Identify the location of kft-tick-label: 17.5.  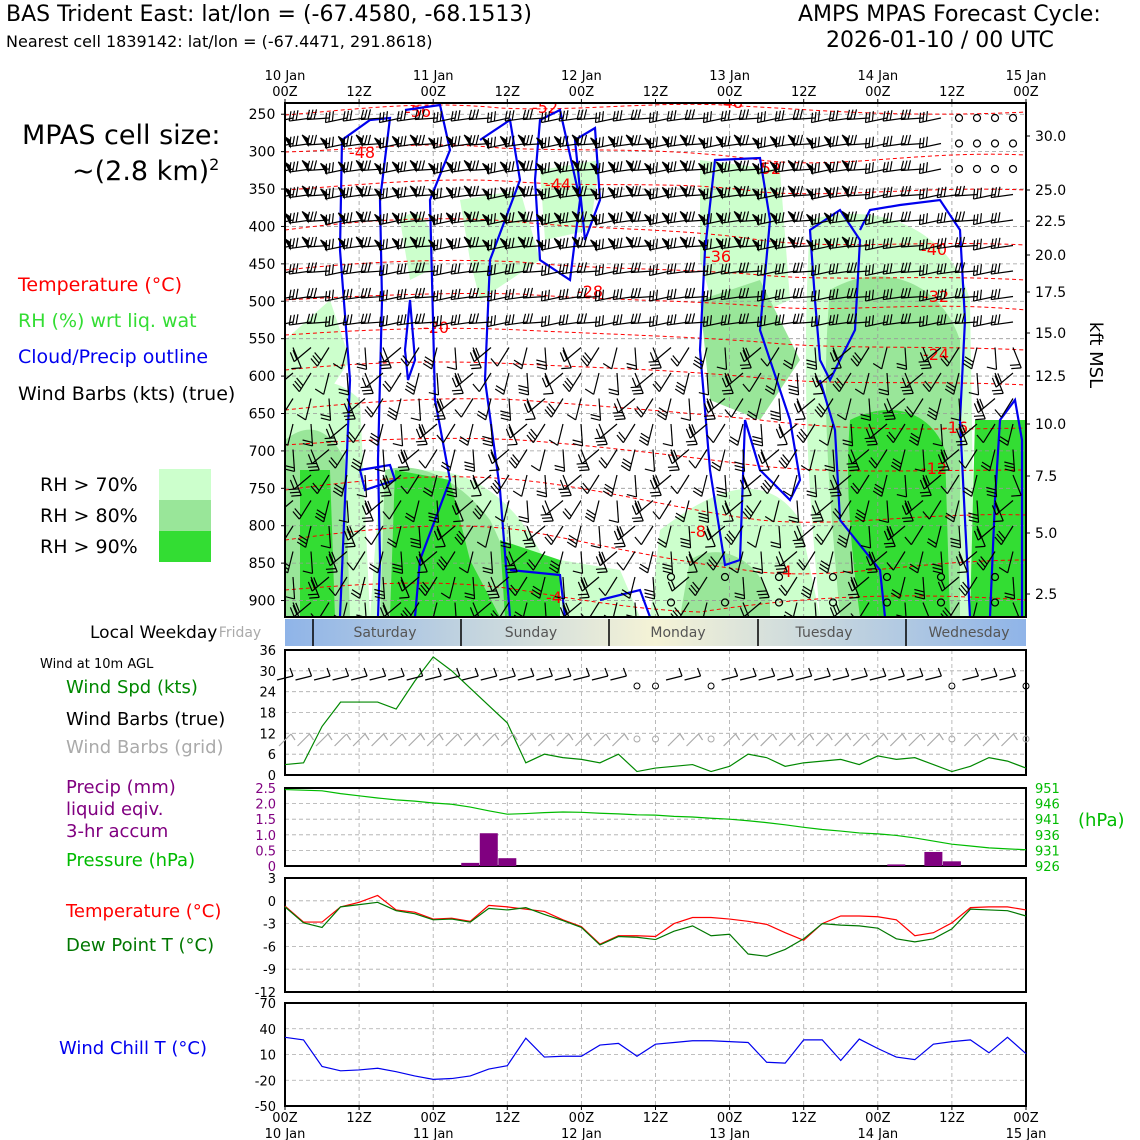
(1050, 293).